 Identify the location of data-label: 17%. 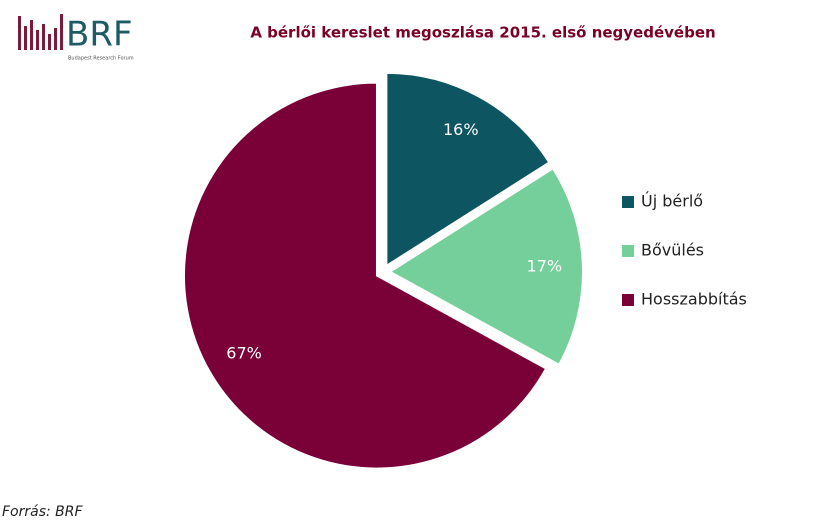
(545, 265).